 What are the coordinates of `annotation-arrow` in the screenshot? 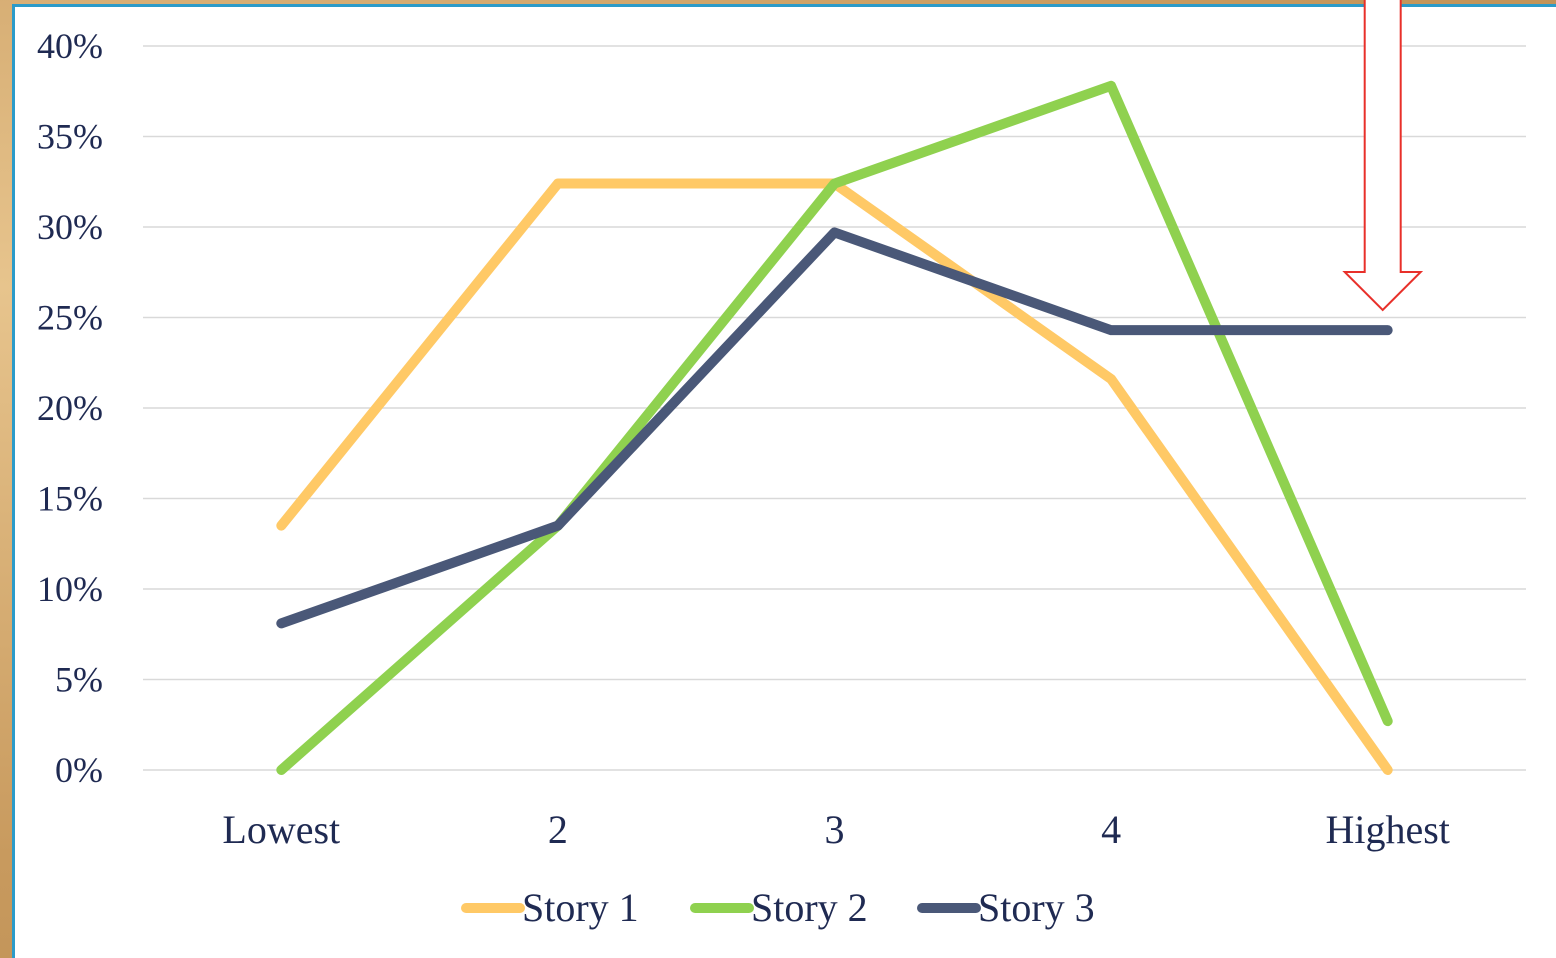 It's located at (1383, 156).